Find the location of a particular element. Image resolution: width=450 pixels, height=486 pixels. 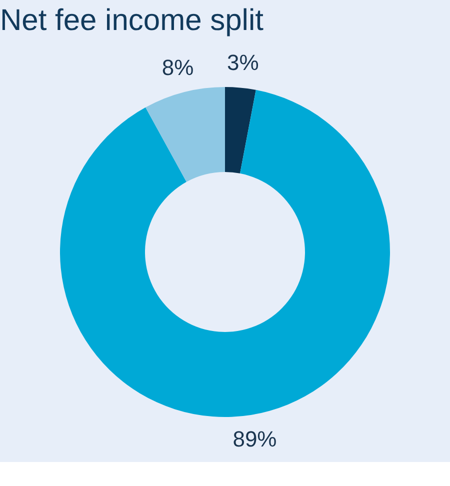

data-label: 89% is located at coordinates (254, 439).